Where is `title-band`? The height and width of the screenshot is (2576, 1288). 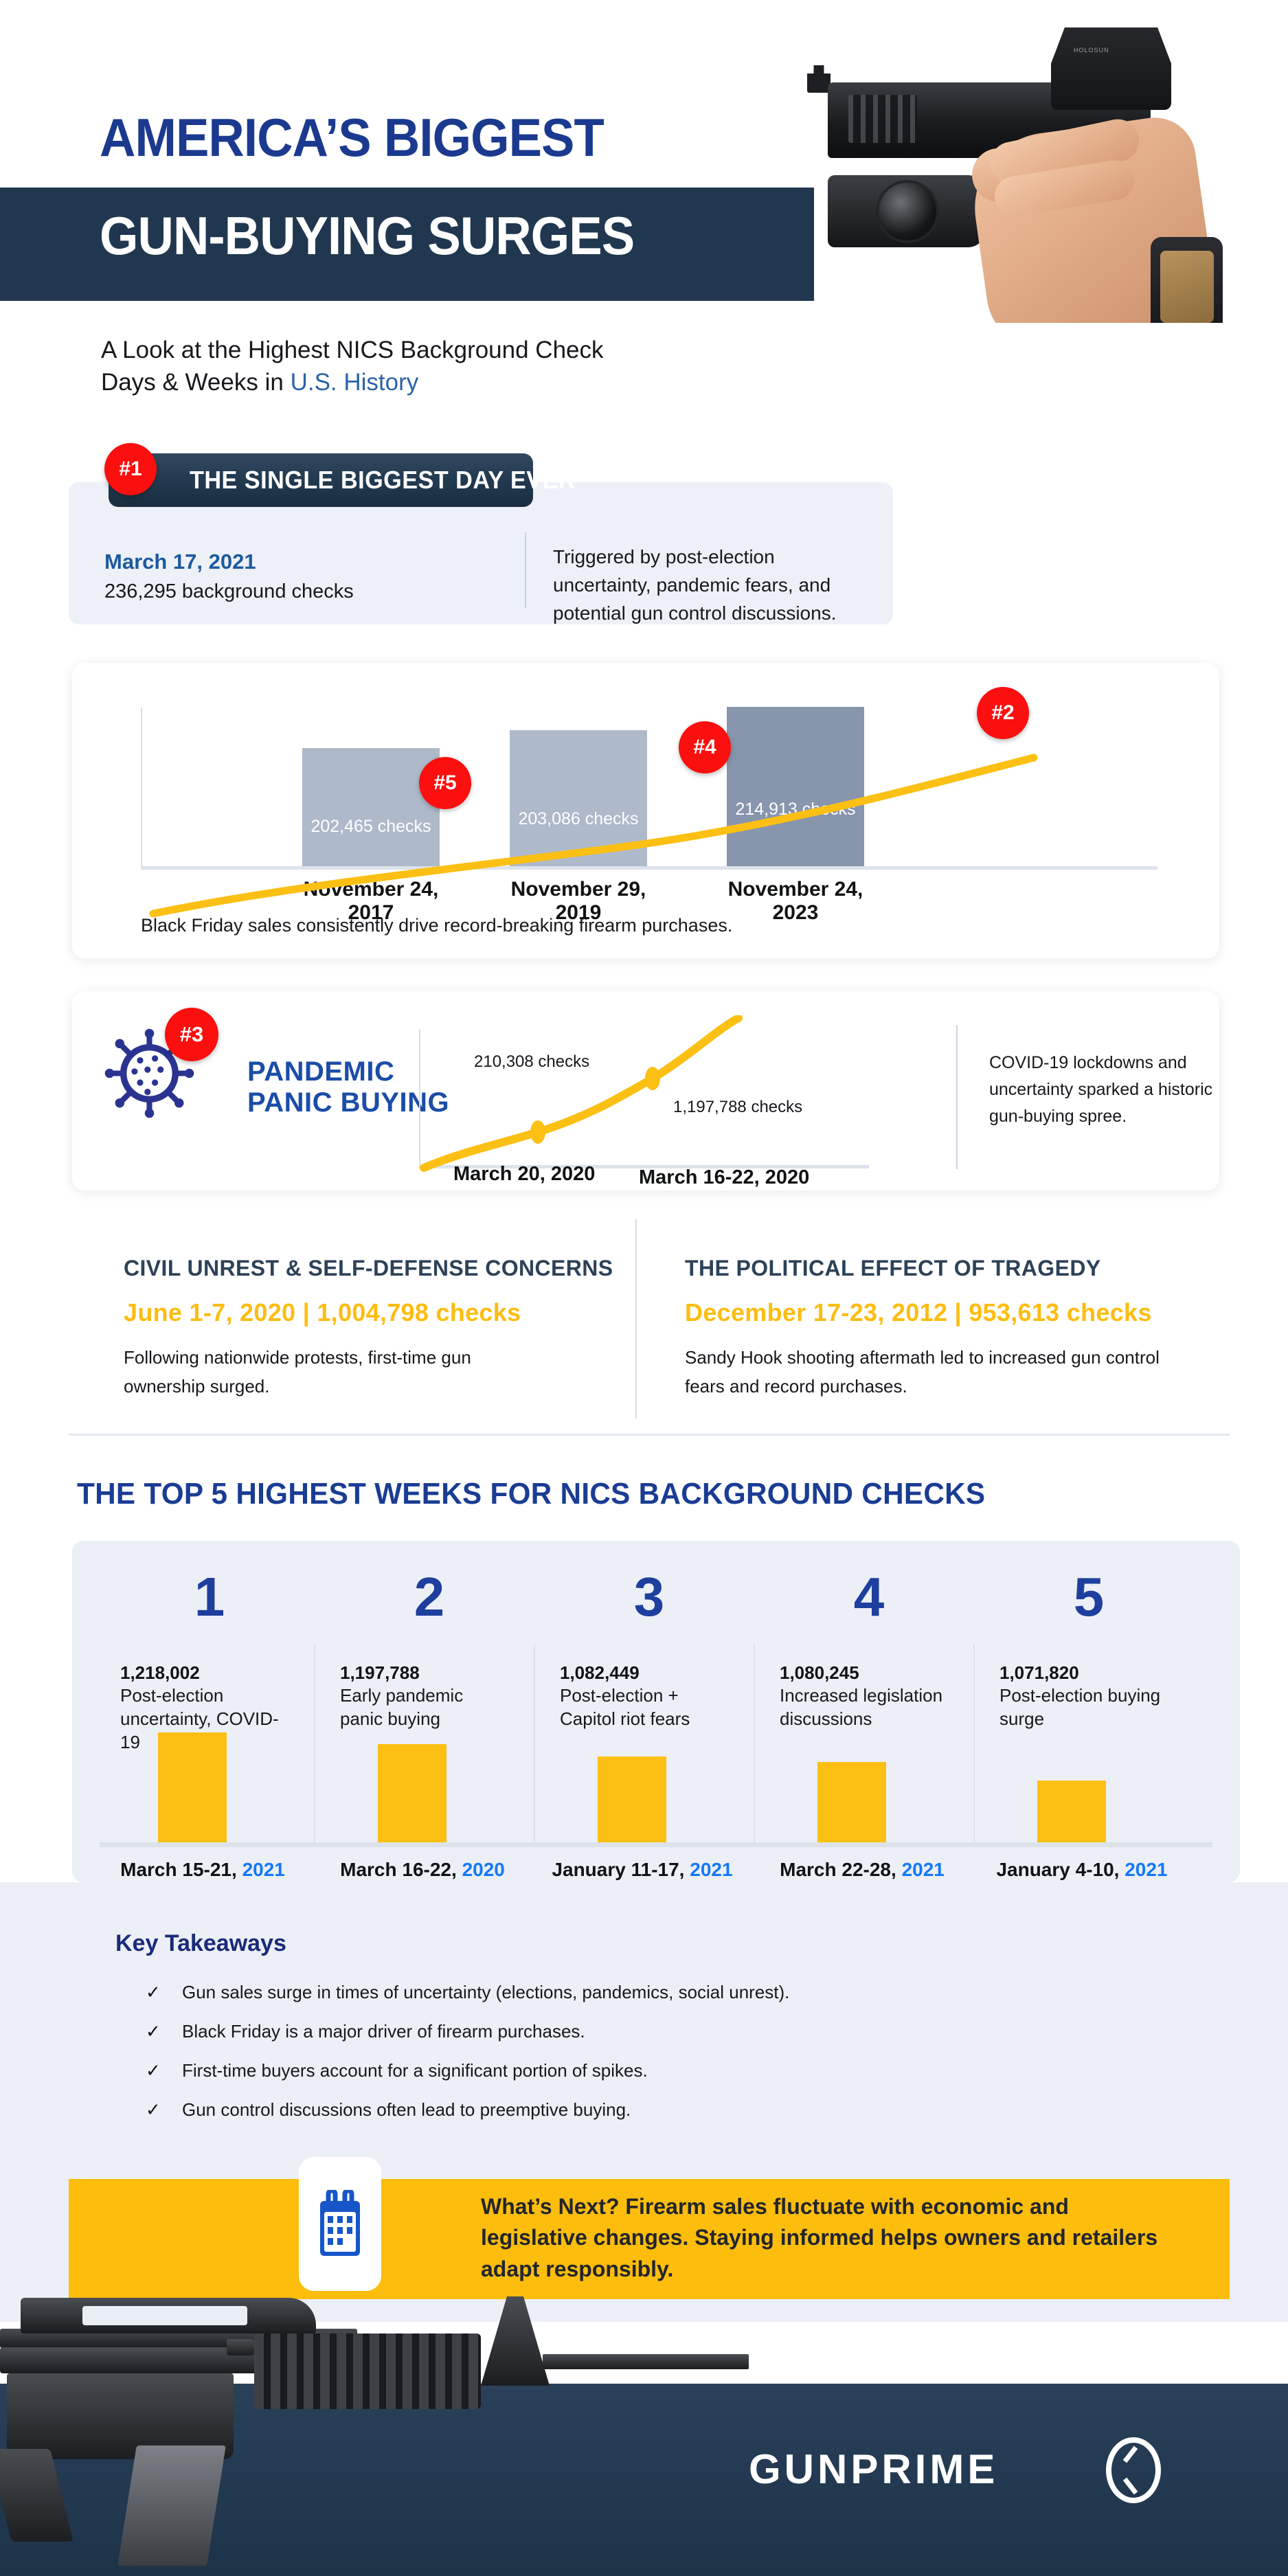
title-band is located at coordinates (407, 244).